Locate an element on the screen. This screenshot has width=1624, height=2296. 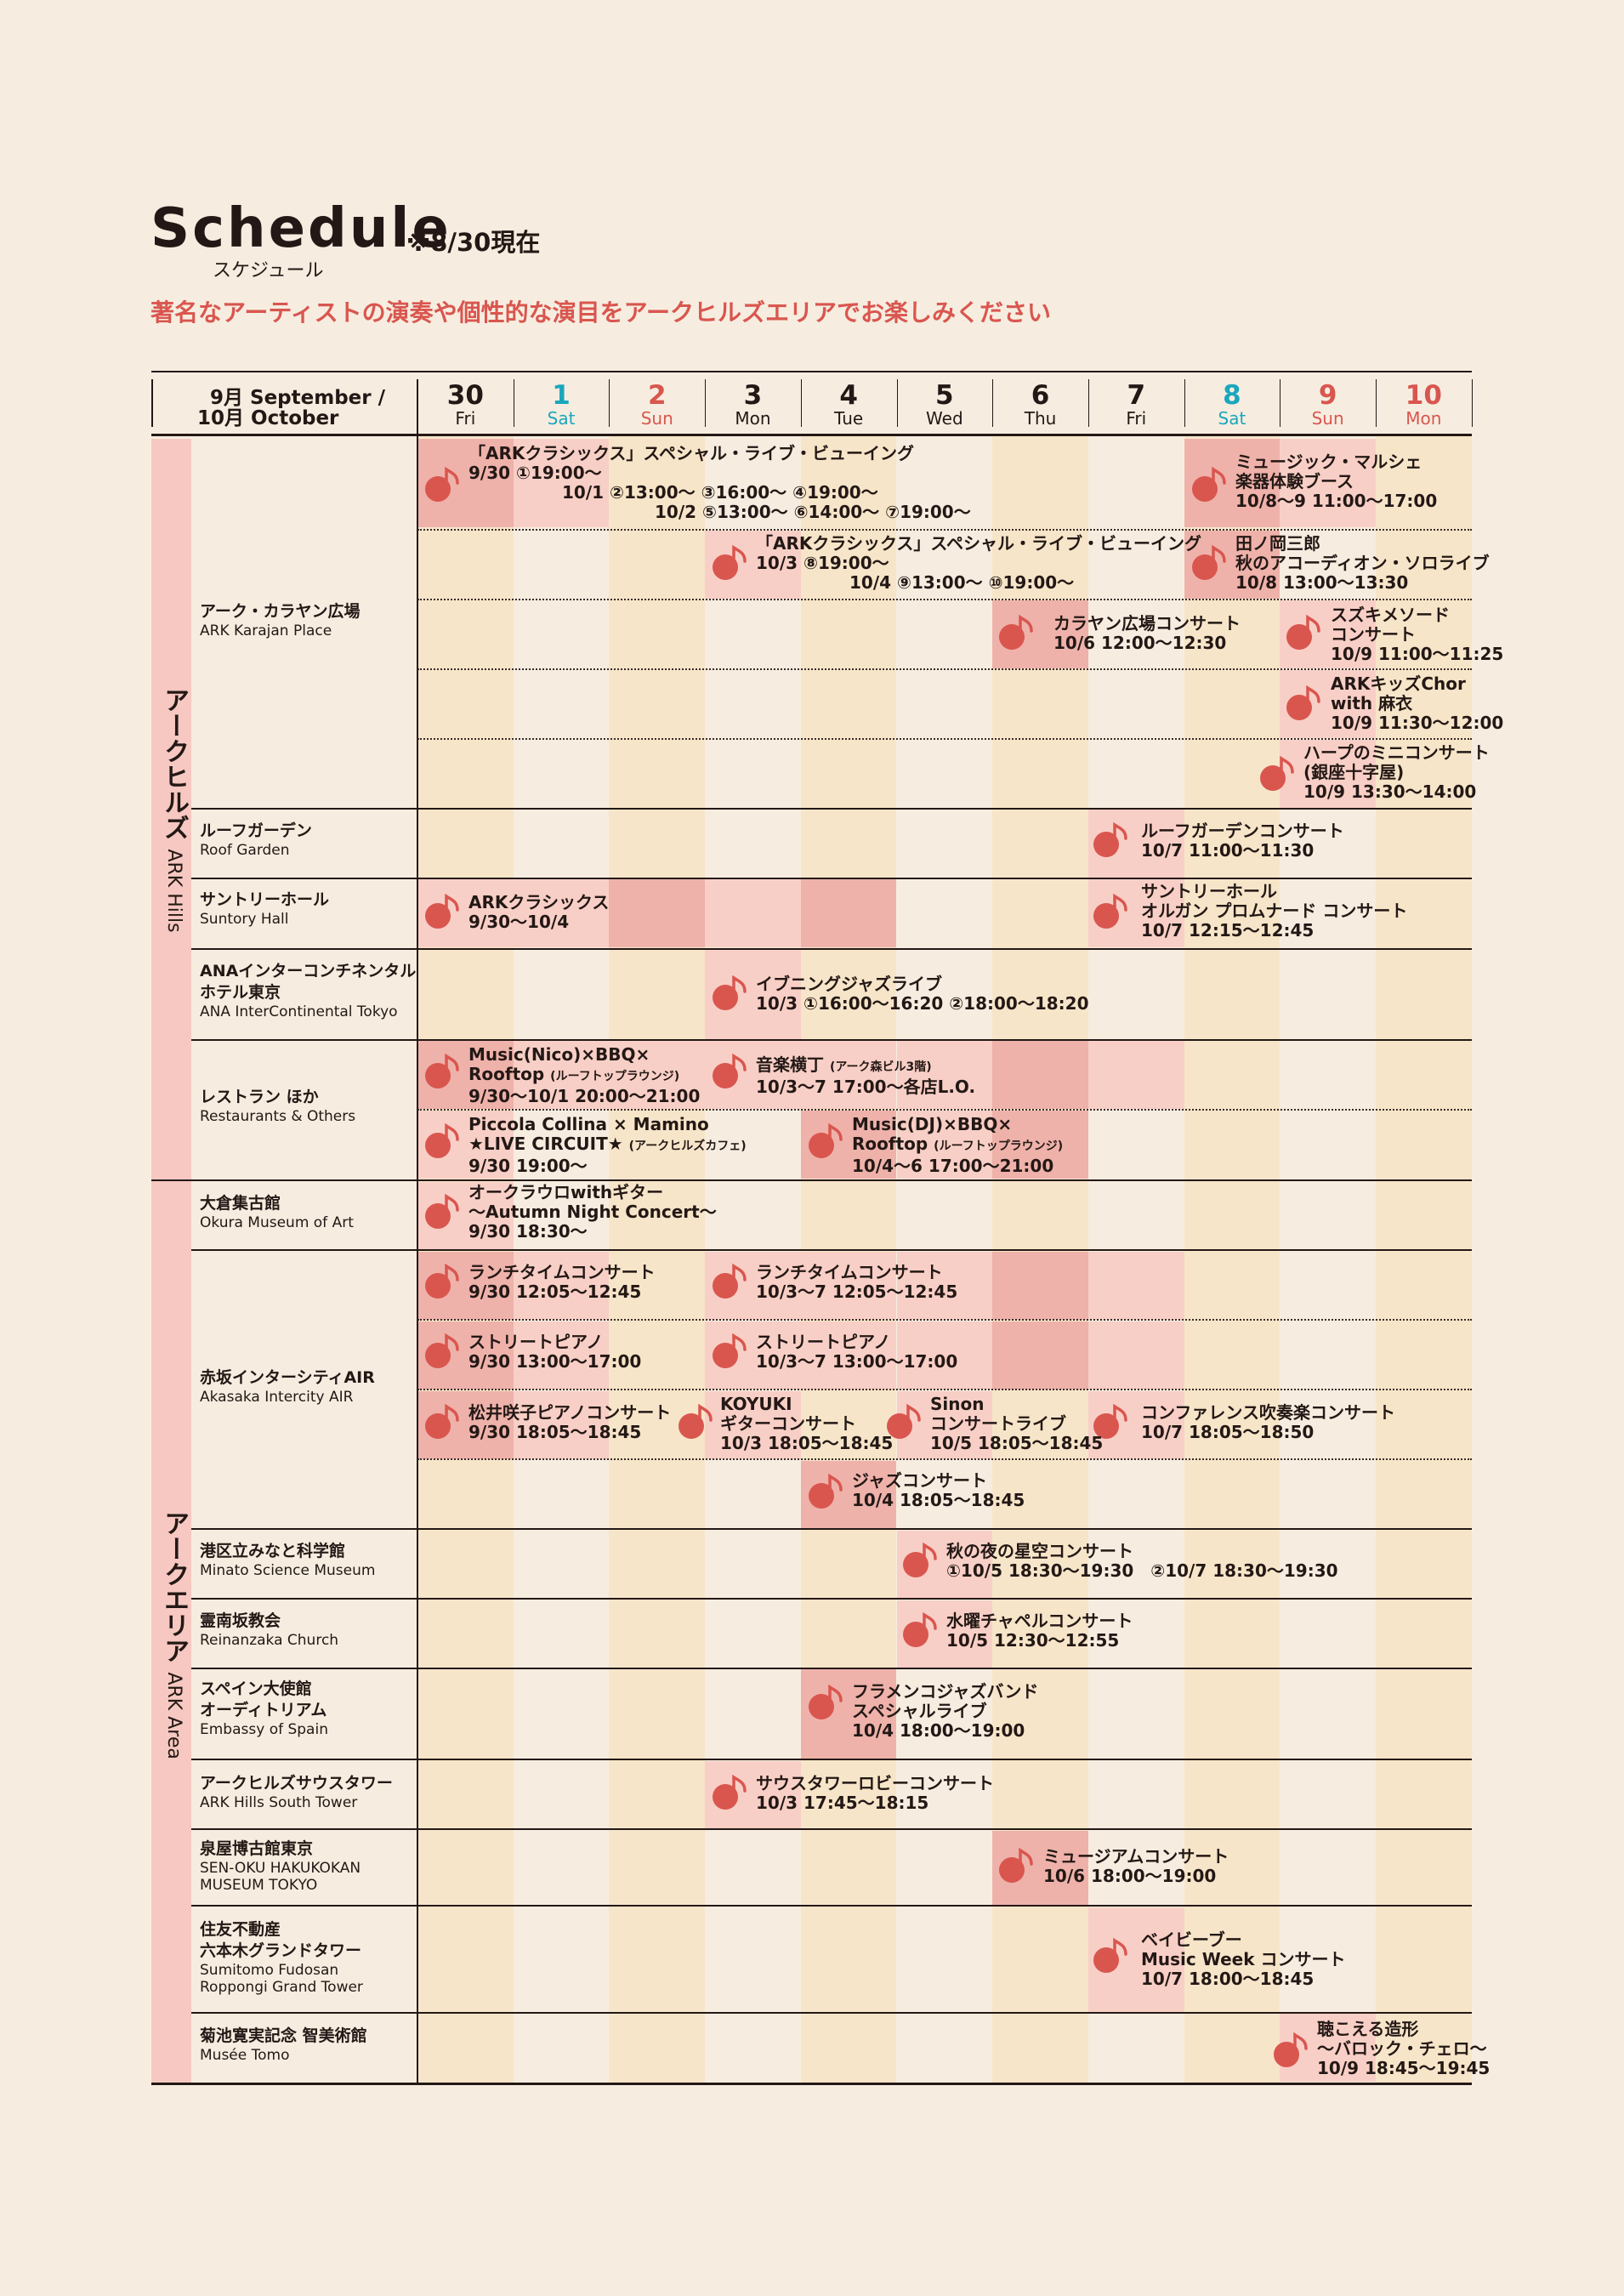
event-harp-mini-concert: ハープのミニコンサート (銀座十字屋) 10/9 13:30〜14:00 is located at coordinates (1397, 772).